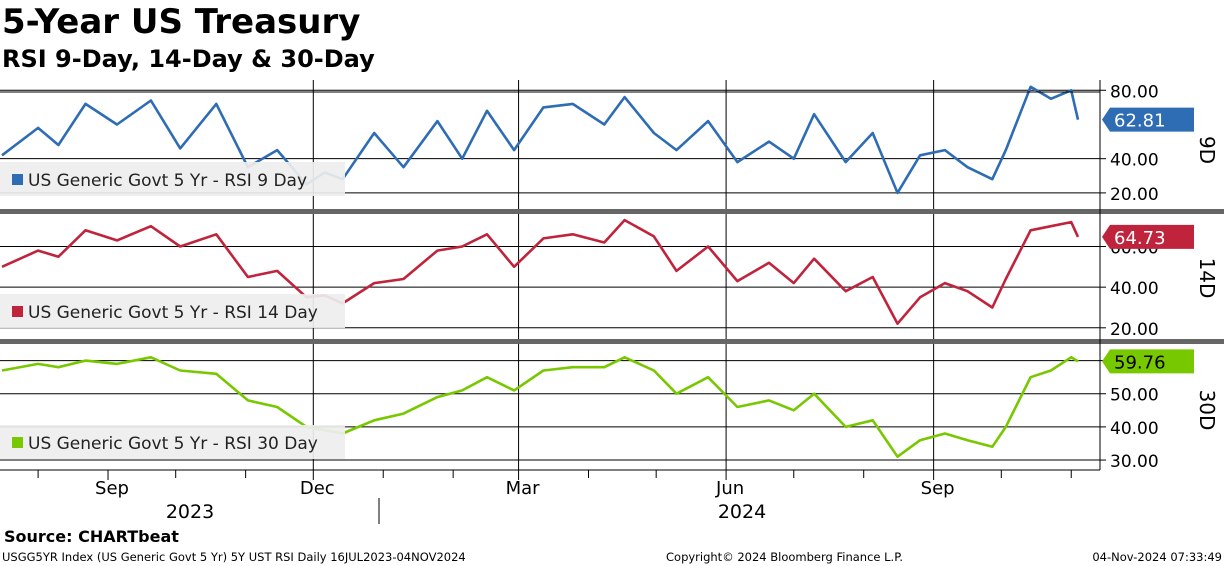 This screenshot has width=1224, height=566. Describe the element at coordinates (729, 488) in the screenshot. I see `x-tick-label: Jun` at that location.